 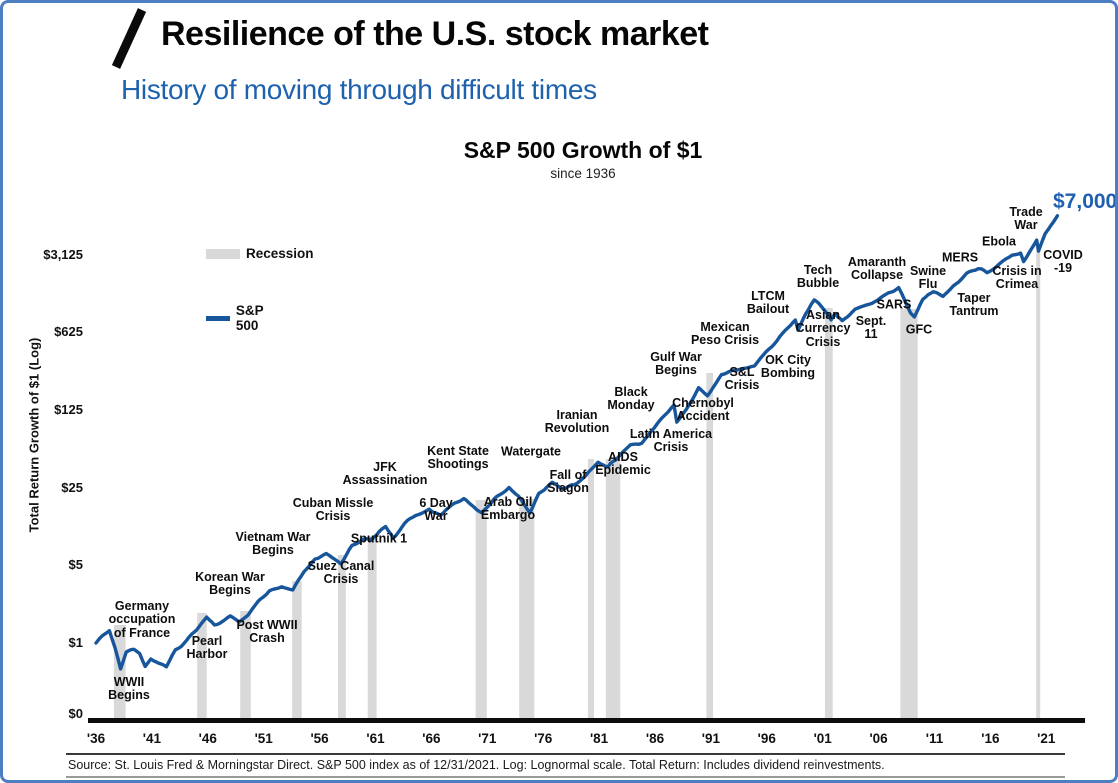 What do you see at coordinates (72, 487) in the screenshot?
I see `y-tick-label: $25` at bounding box center [72, 487].